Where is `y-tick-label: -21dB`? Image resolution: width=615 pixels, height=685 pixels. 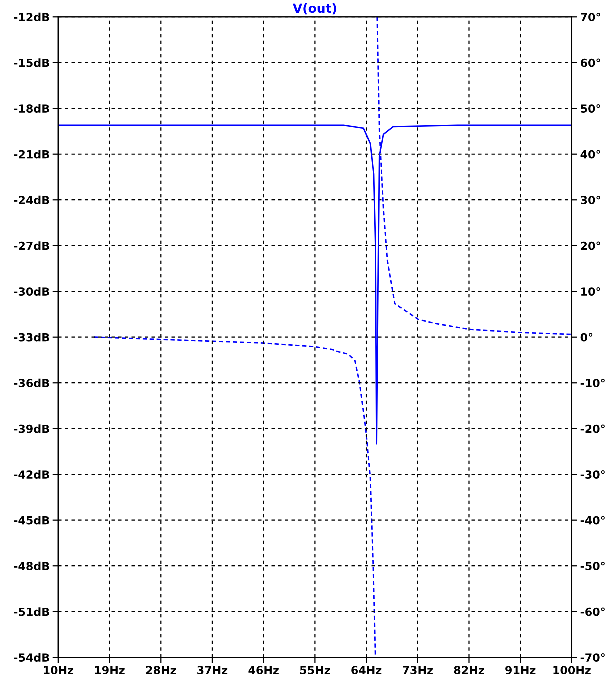 y-tick-label: -21dB is located at coordinates (32, 154).